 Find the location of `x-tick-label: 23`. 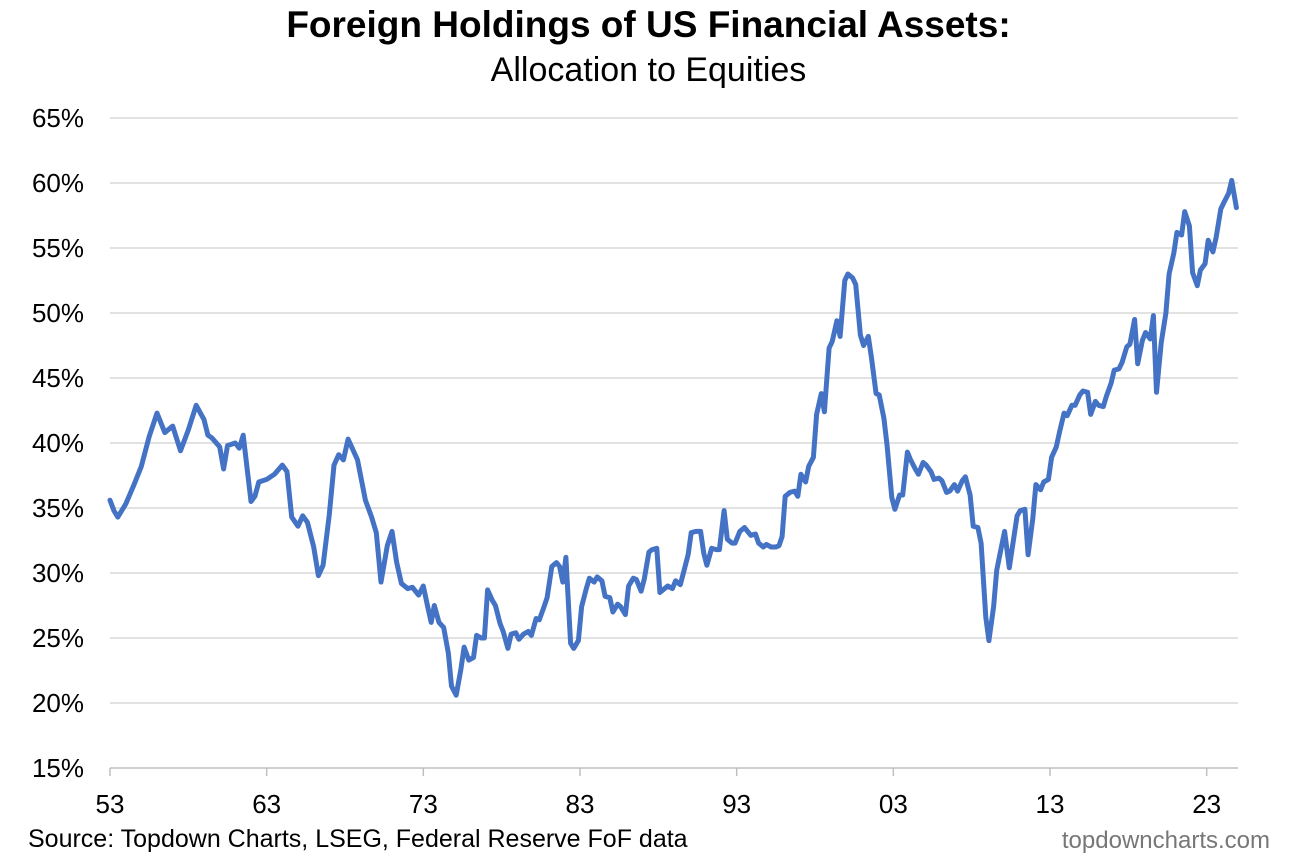

x-tick-label: 23 is located at coordinates (1206, 804).